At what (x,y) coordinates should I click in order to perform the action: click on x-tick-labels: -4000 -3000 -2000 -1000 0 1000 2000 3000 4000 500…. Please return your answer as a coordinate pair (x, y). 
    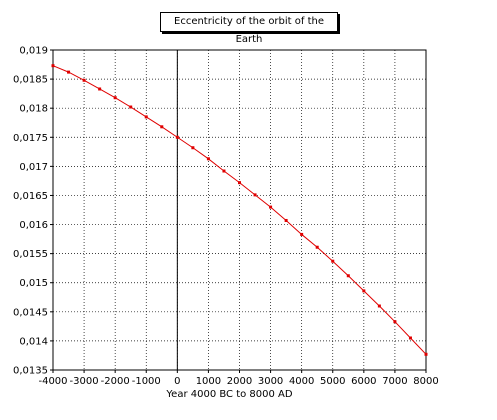
    Looking at the image, I should click on (238, 381).